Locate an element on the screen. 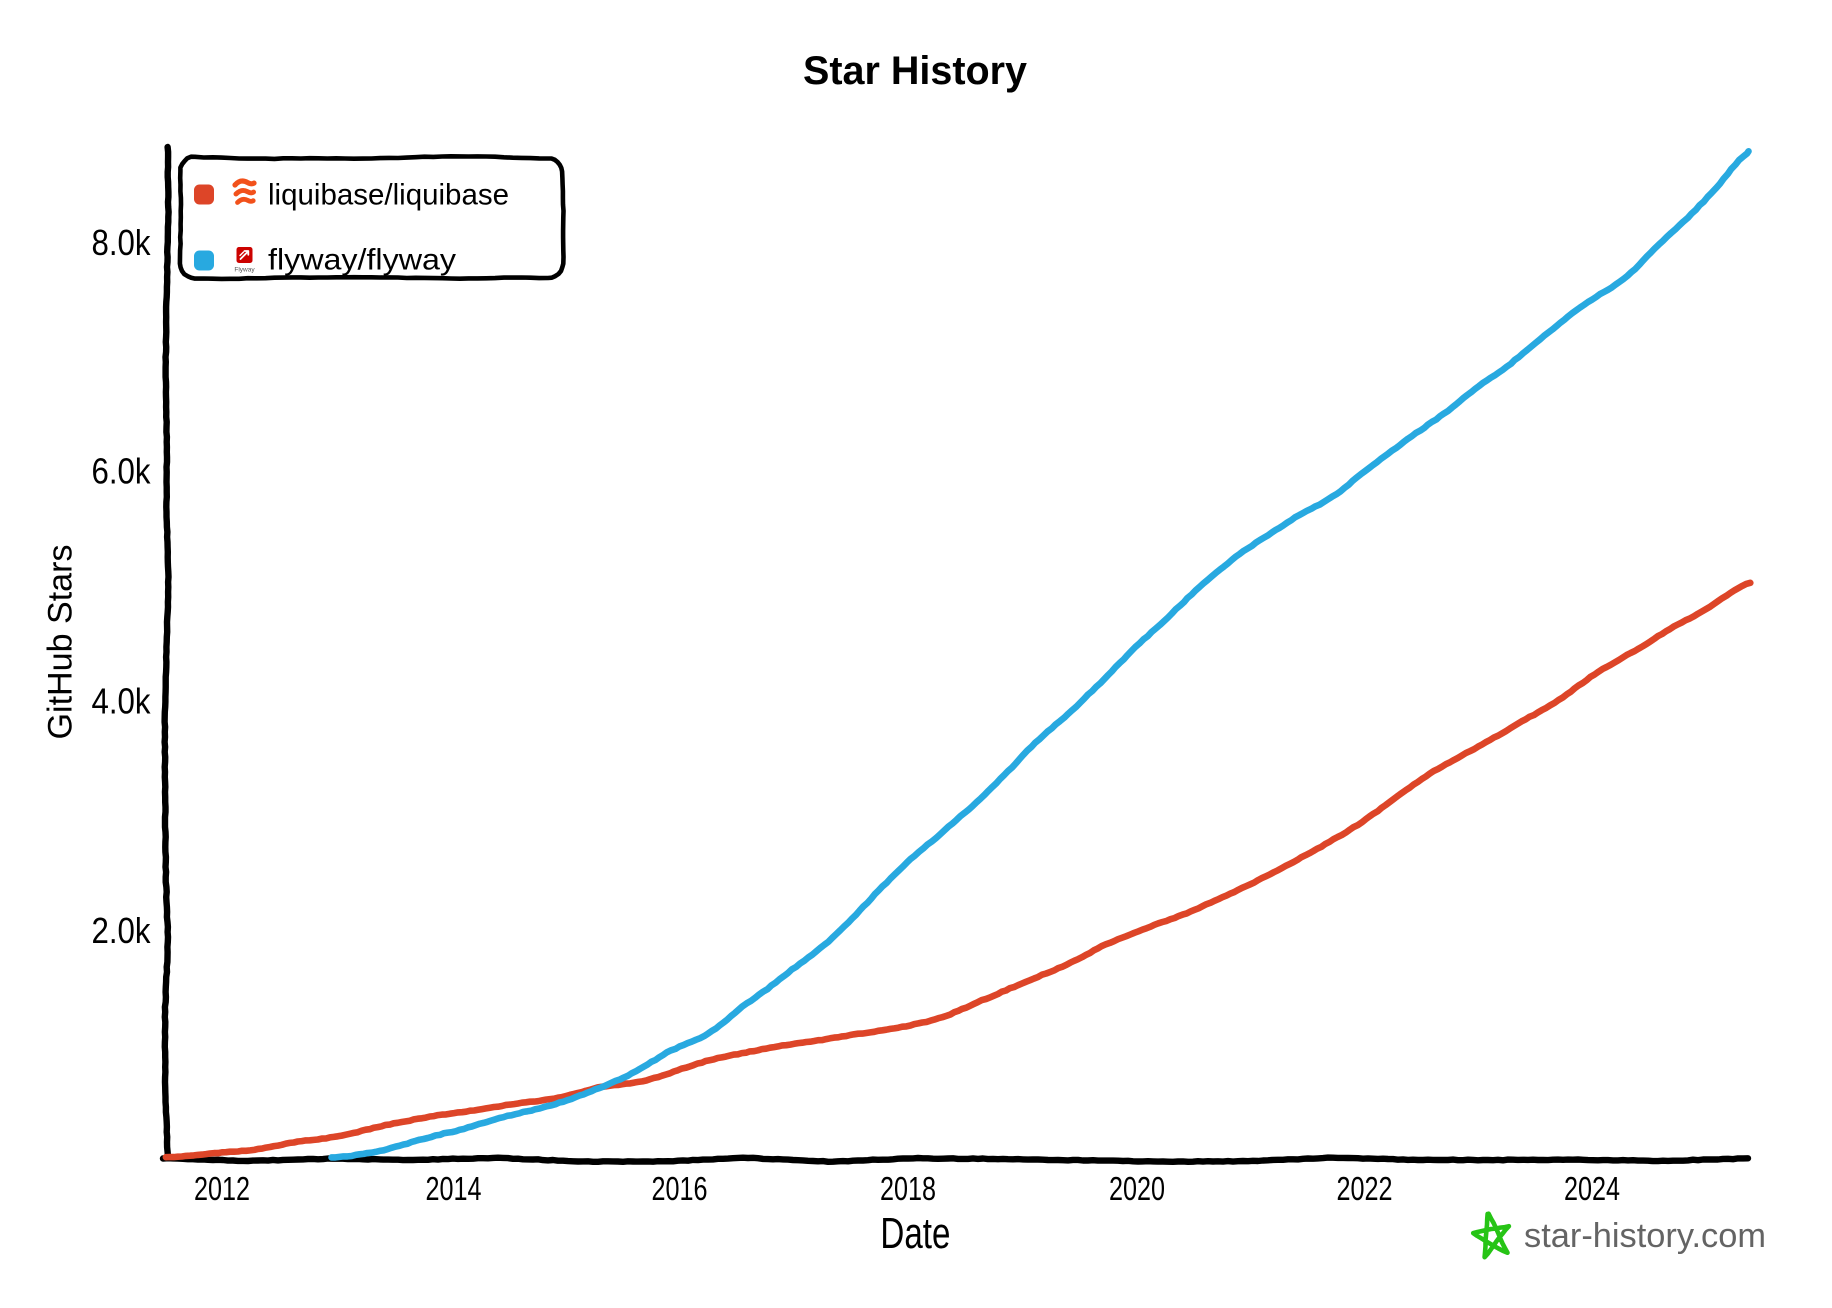  svg-text: 2014 is located at coordinates (454, 1188).